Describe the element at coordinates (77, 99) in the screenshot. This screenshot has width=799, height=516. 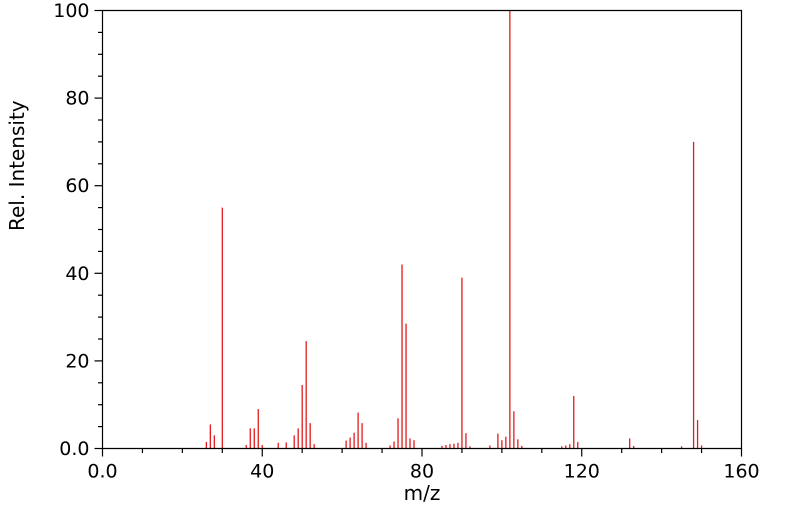
I see `y-tick-label: 80` at that location.